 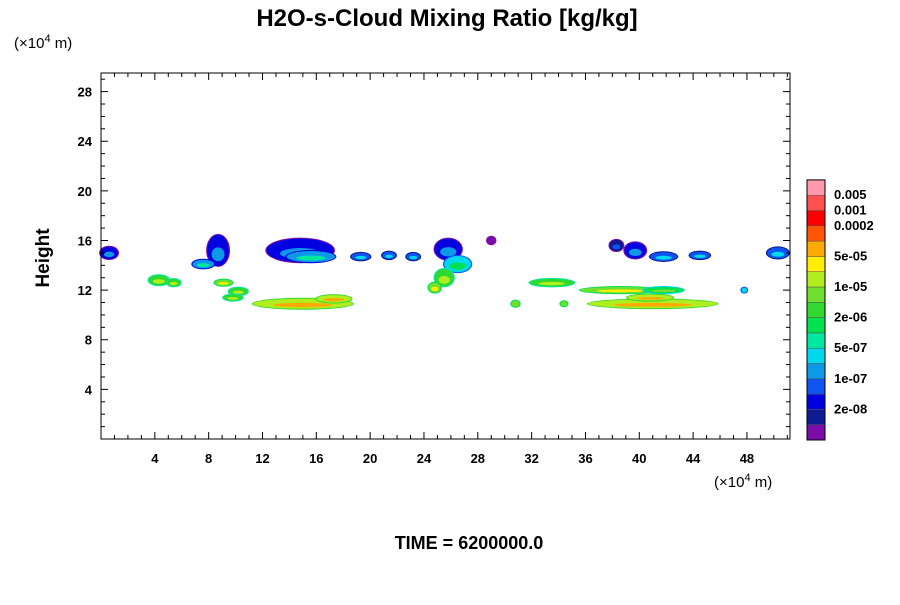 What do you see at coordinates (155, 458) in the screenshot?
I see `x-tick-label: 4` at bounding box center [155, 458].